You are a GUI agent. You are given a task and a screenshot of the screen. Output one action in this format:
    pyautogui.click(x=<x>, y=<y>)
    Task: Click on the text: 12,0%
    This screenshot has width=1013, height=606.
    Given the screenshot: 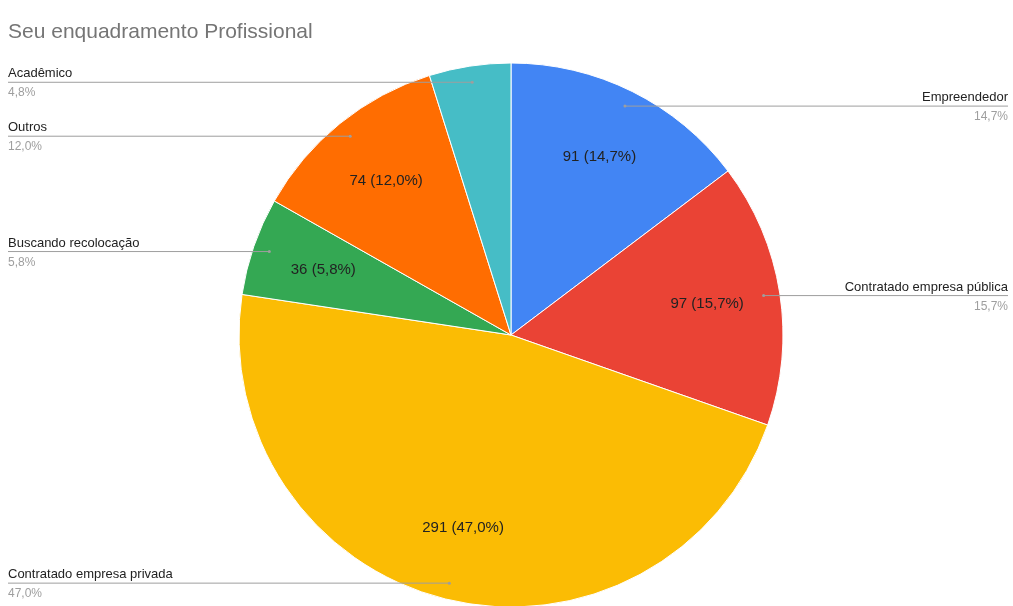 What is the action you would take?
    pyautogui.click(x=25, y=146)
    